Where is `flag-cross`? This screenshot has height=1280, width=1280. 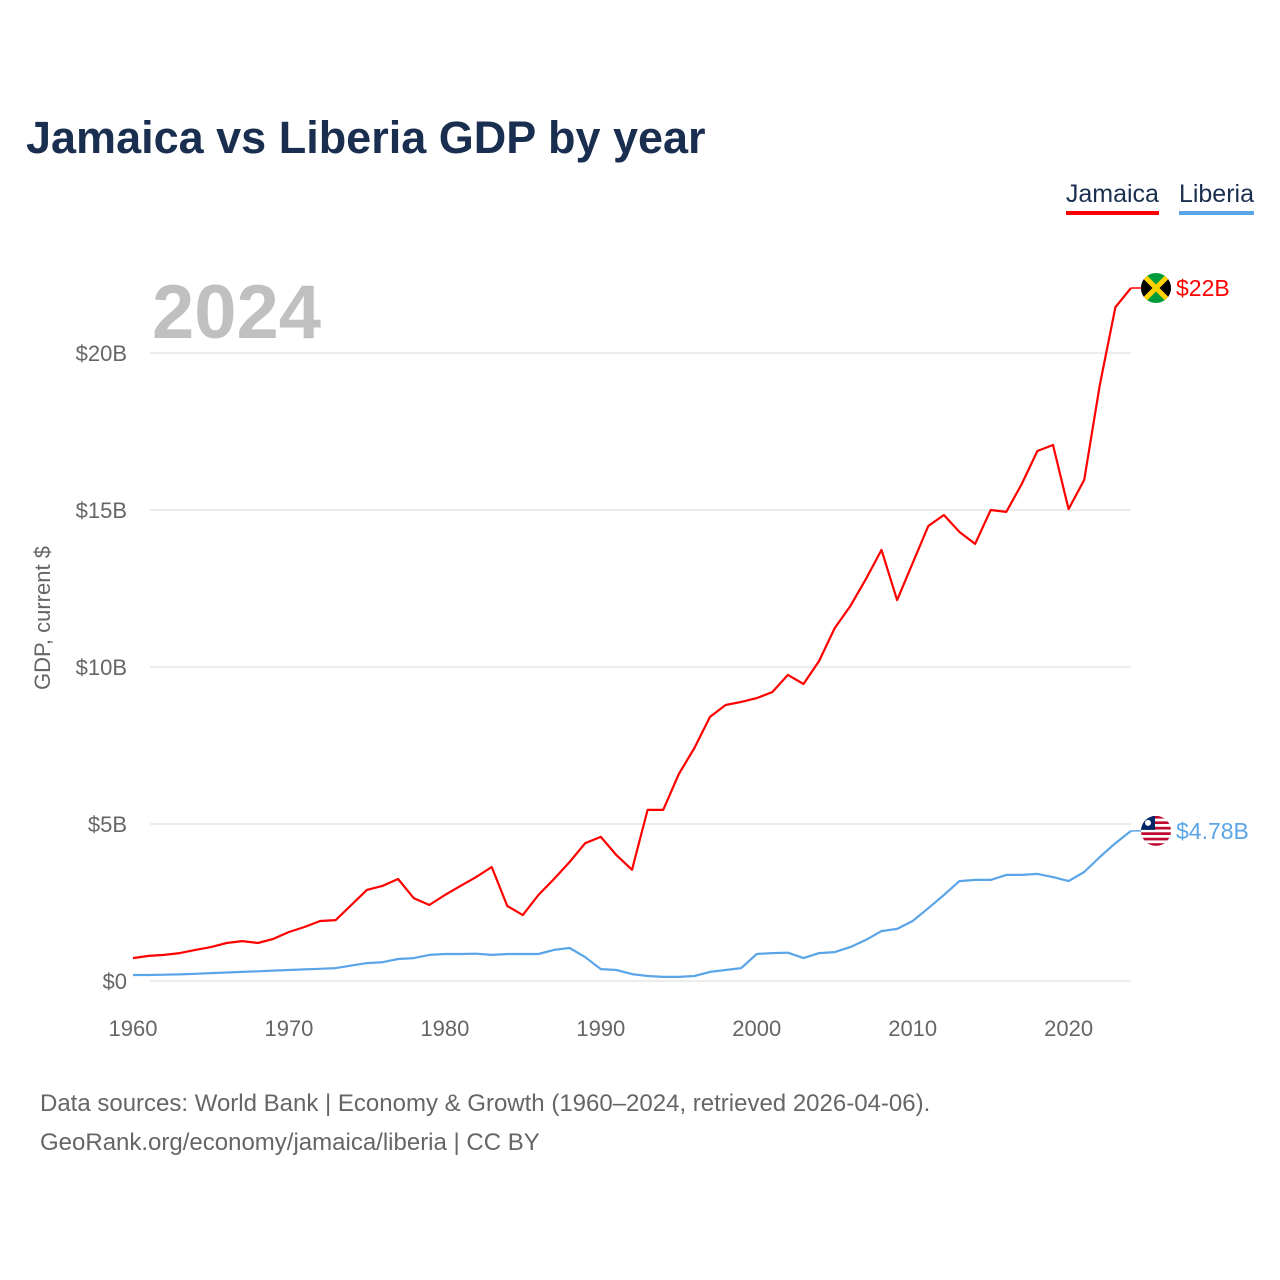
flag-cross is located at coordinates (1156, 288).